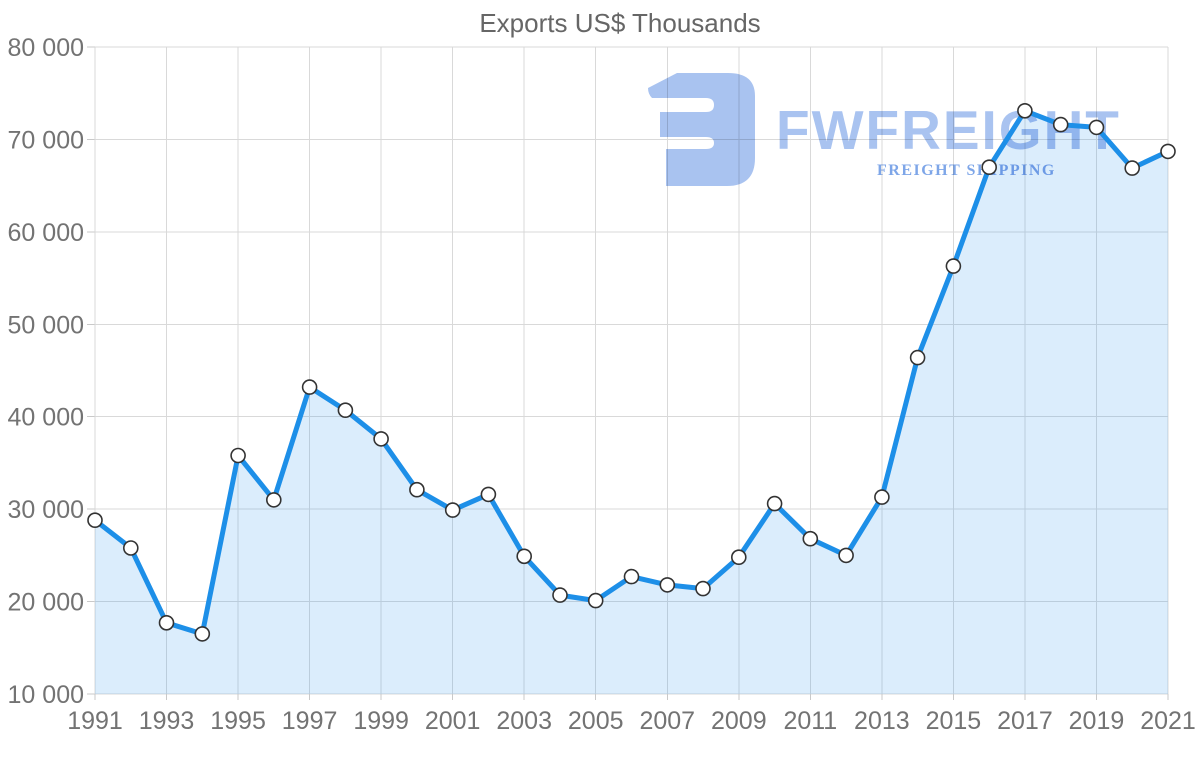 This screenshot has height=763, width=1200. What do you see at coordinates (46, 510) in the screenshot?
I see `y-axis-tick-label: 30 000` at bounding box center [46, 510].